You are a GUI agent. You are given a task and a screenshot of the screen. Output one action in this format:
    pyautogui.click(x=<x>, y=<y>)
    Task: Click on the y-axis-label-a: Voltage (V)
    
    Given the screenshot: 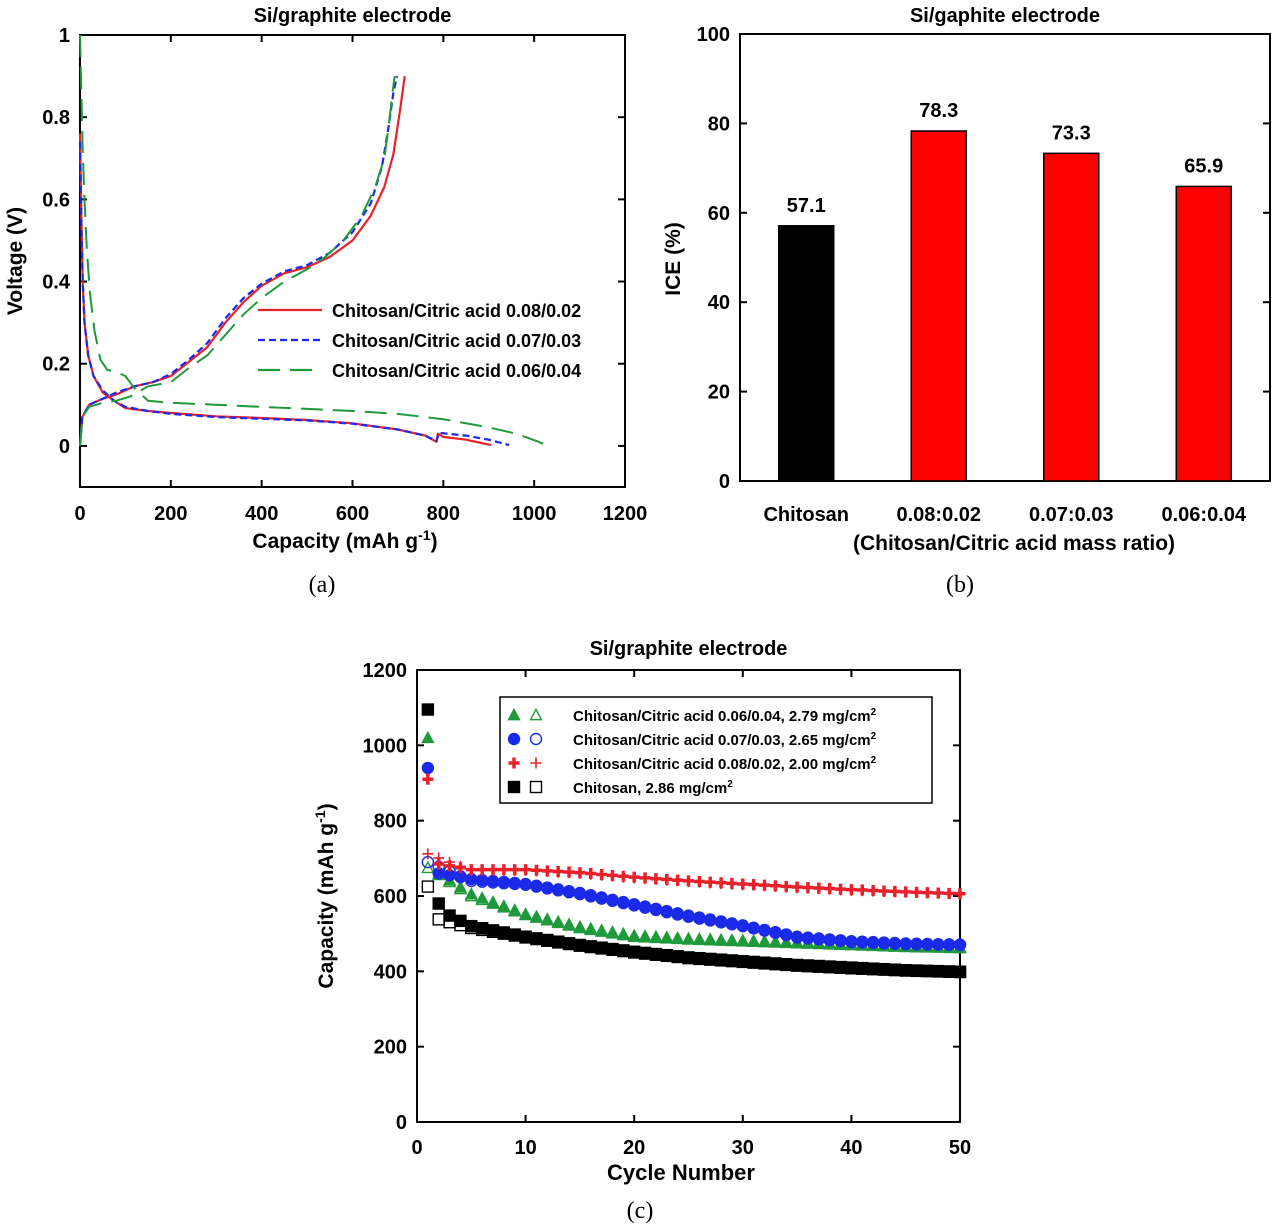 What is the action you would take?
    pyautogui.click(x=15, y=261)
    